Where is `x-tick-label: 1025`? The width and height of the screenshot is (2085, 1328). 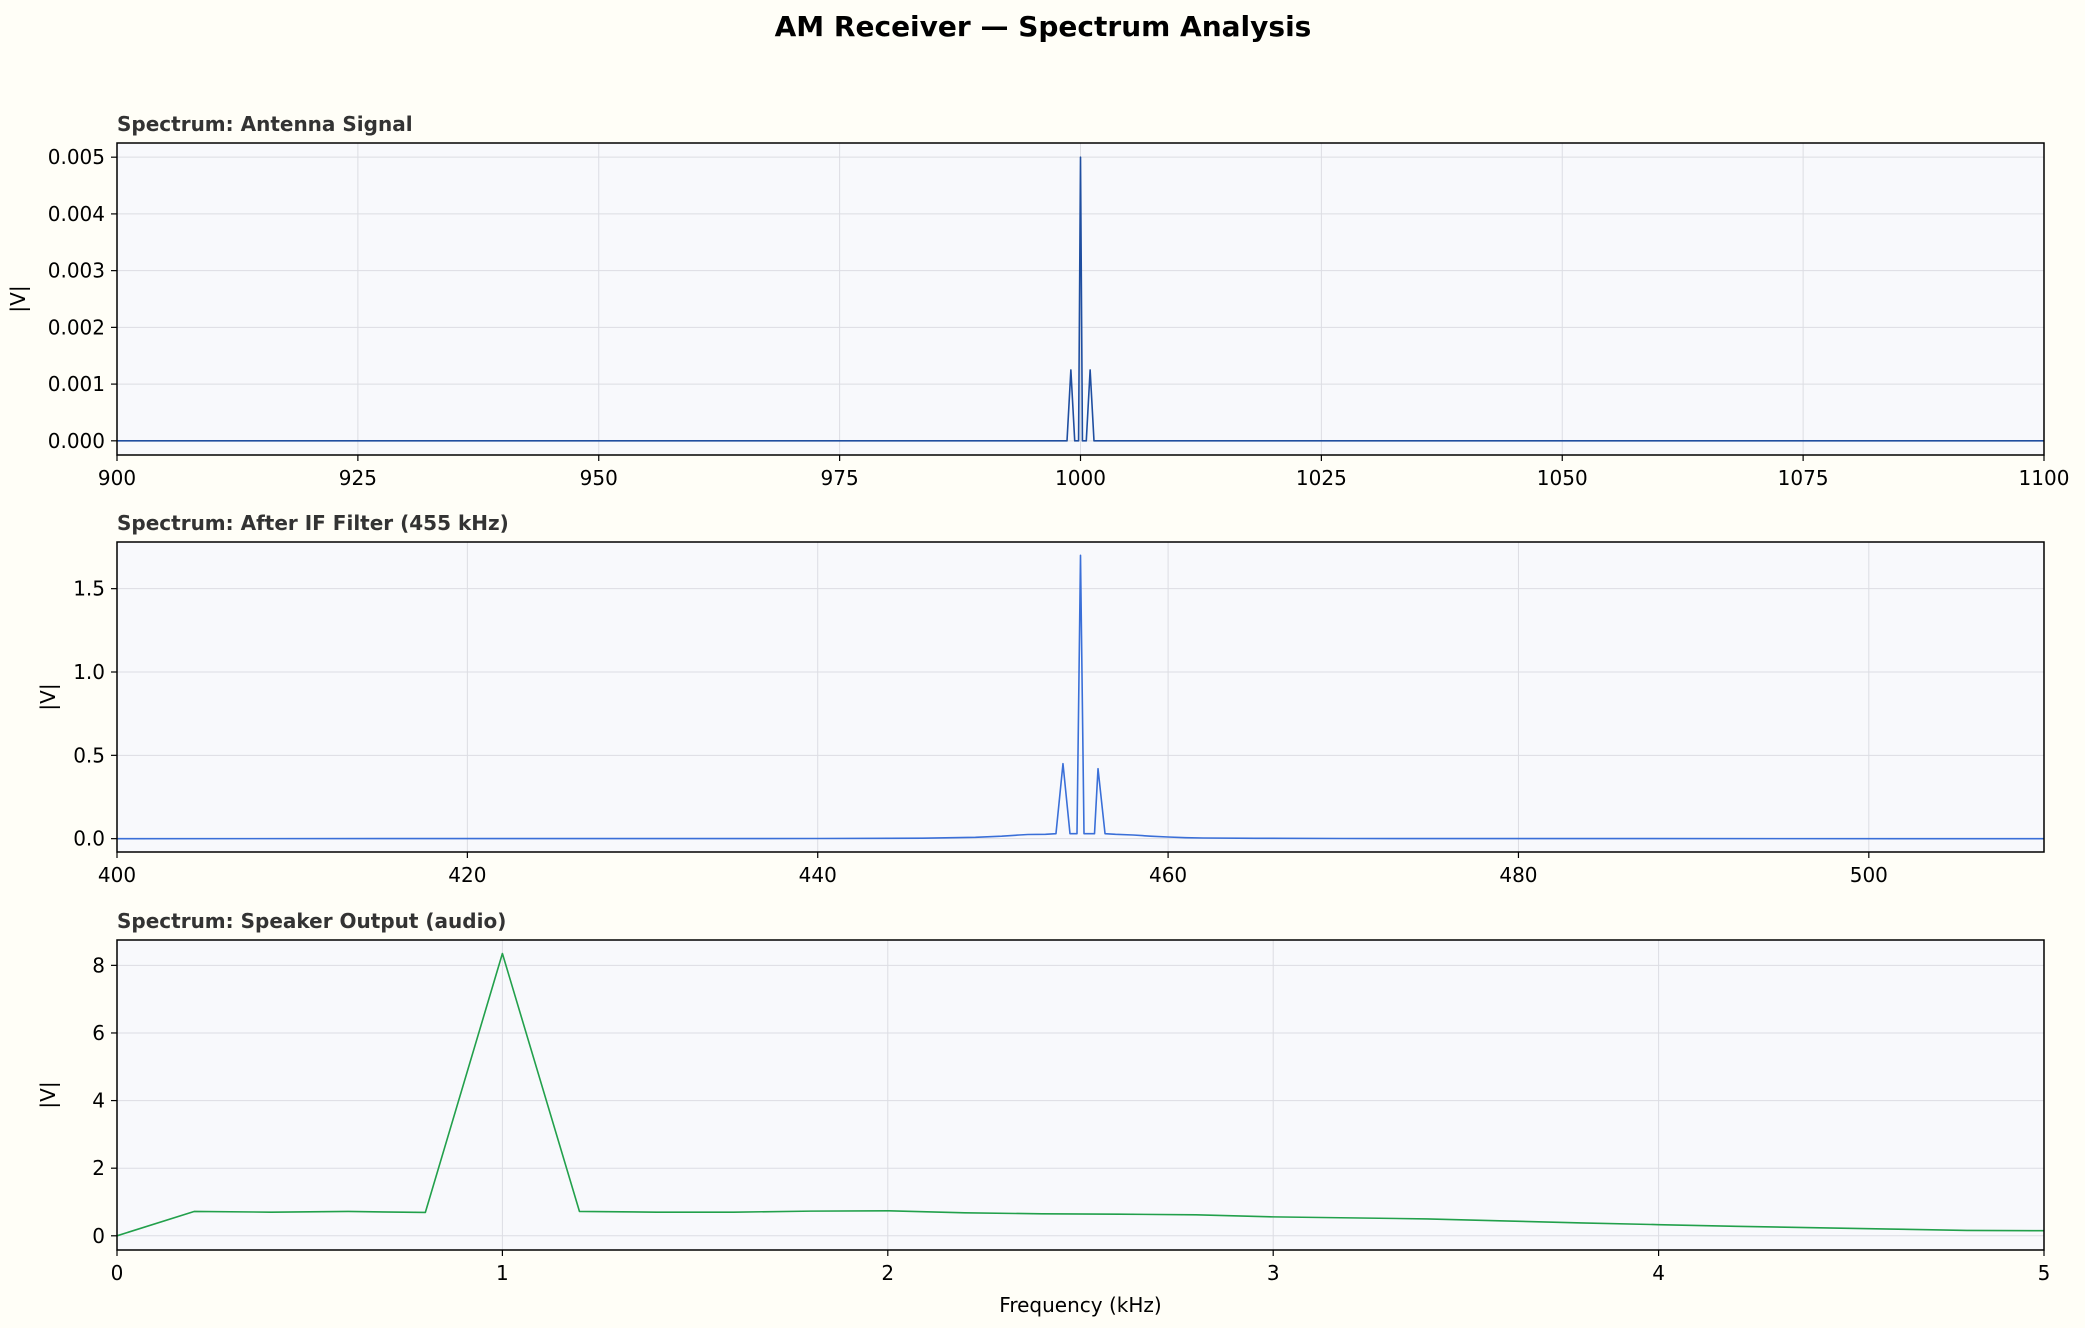 x-tick-label: 1025 is located at coordinates (1321, 478).